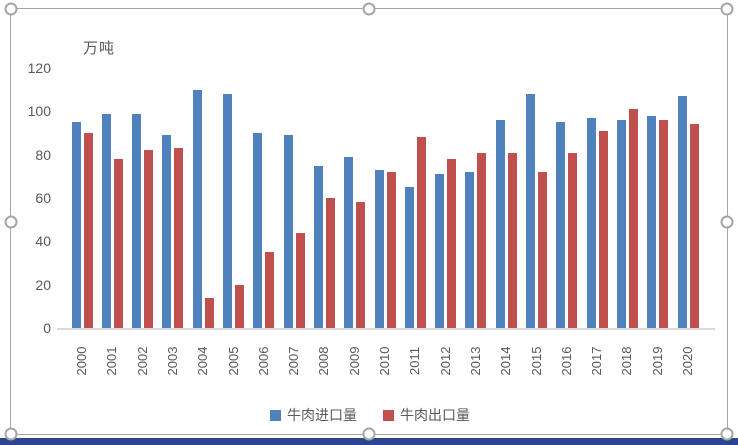  Describe the element at coordinates (445, 361) in the screenshot. I see `x-tick-label: 2012` at that location.